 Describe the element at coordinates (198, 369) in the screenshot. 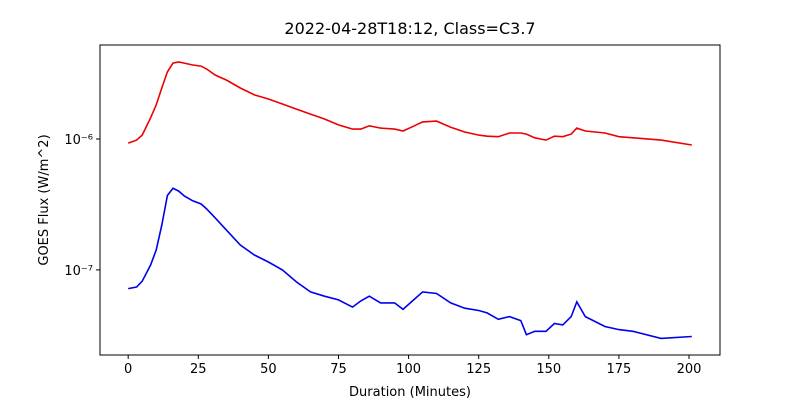

I see `x-tick-label: 25` at that location.